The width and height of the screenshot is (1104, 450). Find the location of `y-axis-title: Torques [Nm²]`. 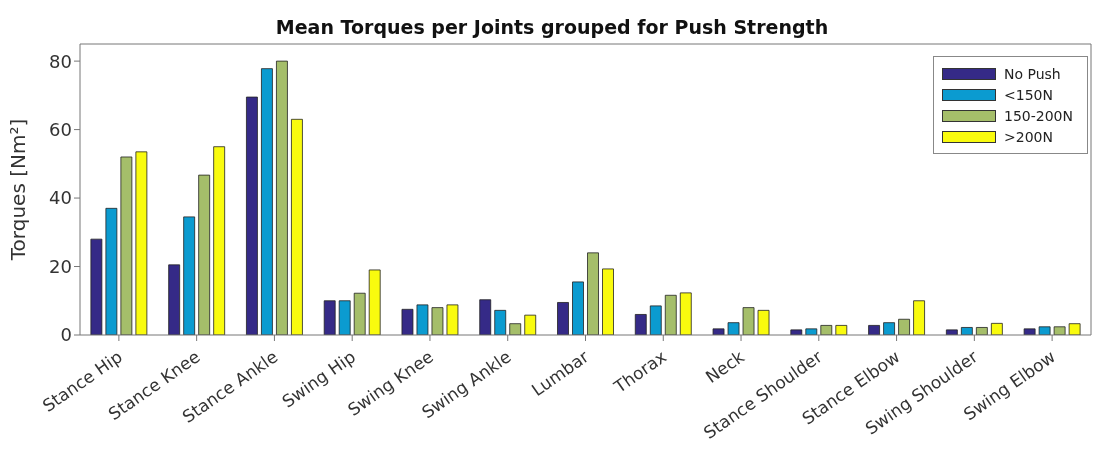

y-axis-title: Torques [Nm²] is located at coordinates (18, 190).